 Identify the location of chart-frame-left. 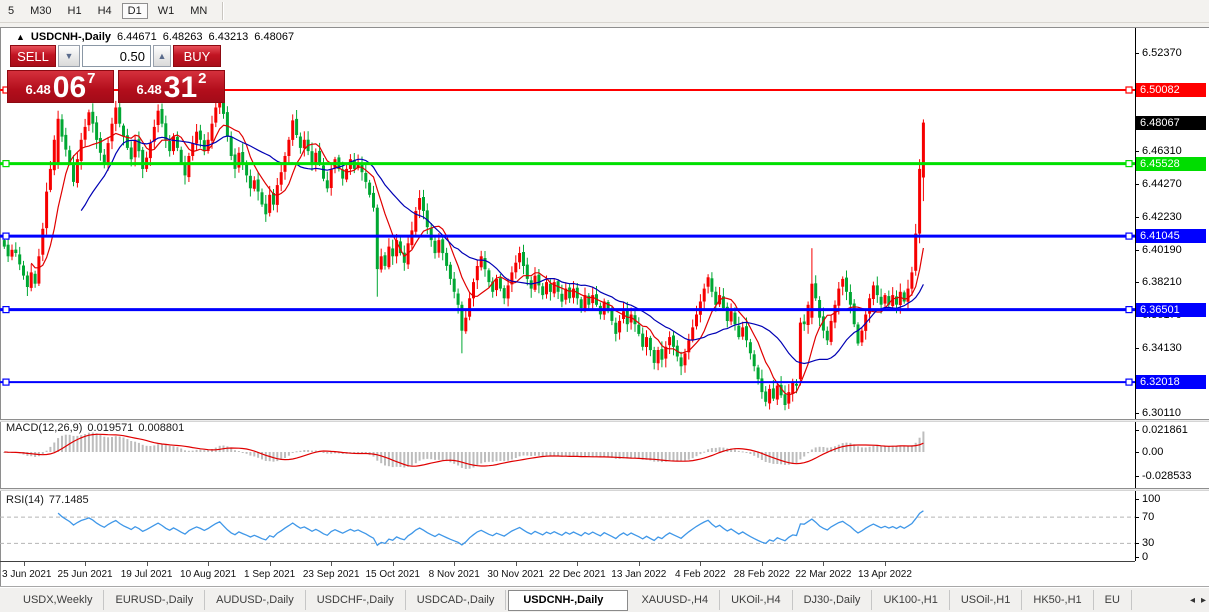
(0, 306).